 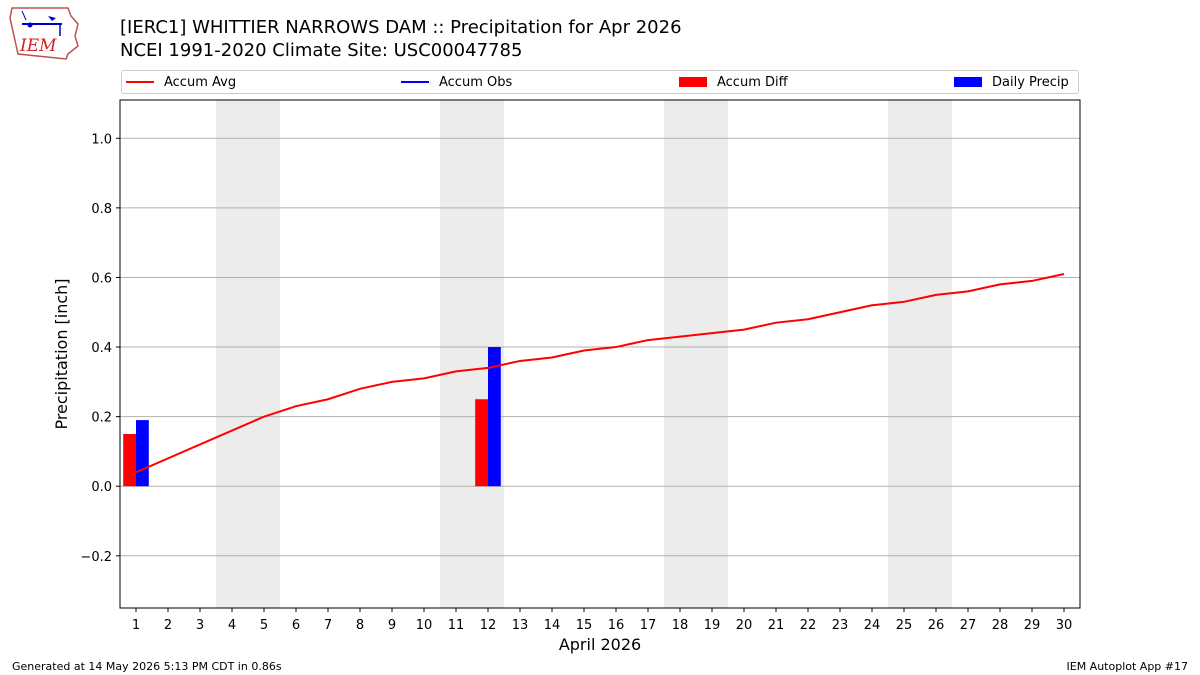 I want to click on legend-item-accum-obs: Accum Obs, so click(x=456, y=82).